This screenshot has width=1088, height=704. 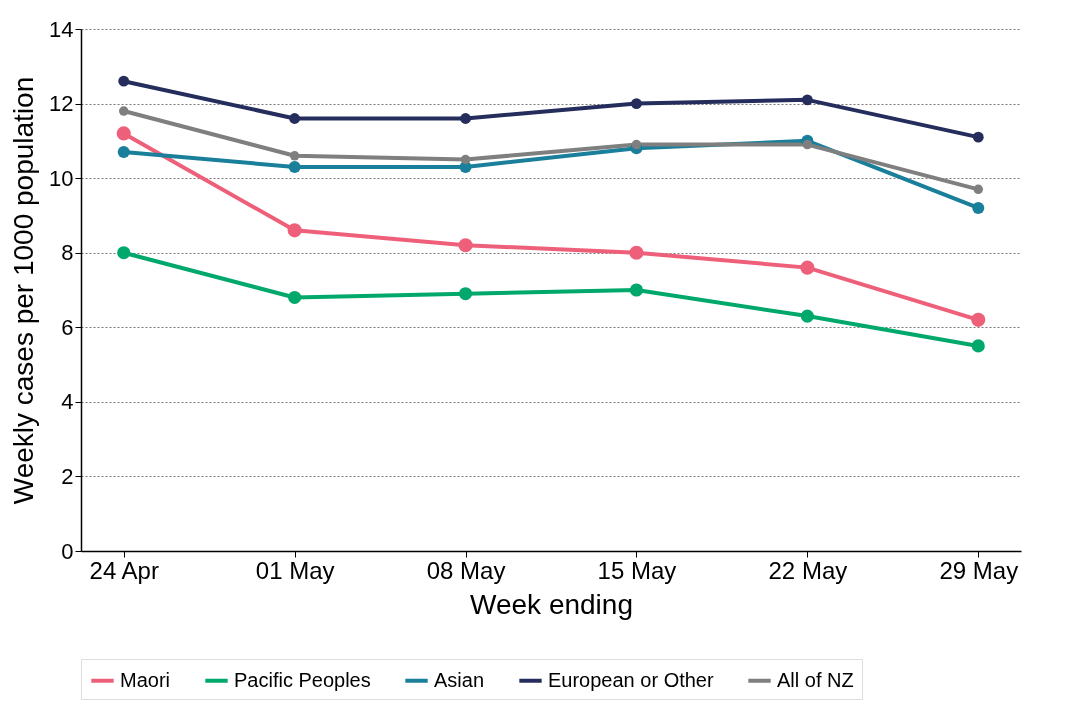 What do you see at coordinates (67, 551) in the screenshot?
I see `y-tick-label: 0` at bounding box center [67, 551].